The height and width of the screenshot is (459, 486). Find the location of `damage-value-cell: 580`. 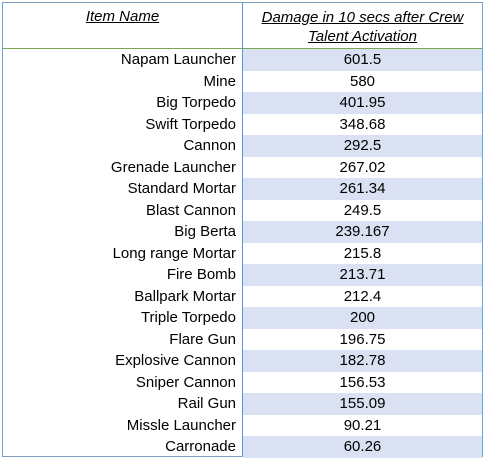

damage-value-cell: 580 is located at coordinates (362, 81).